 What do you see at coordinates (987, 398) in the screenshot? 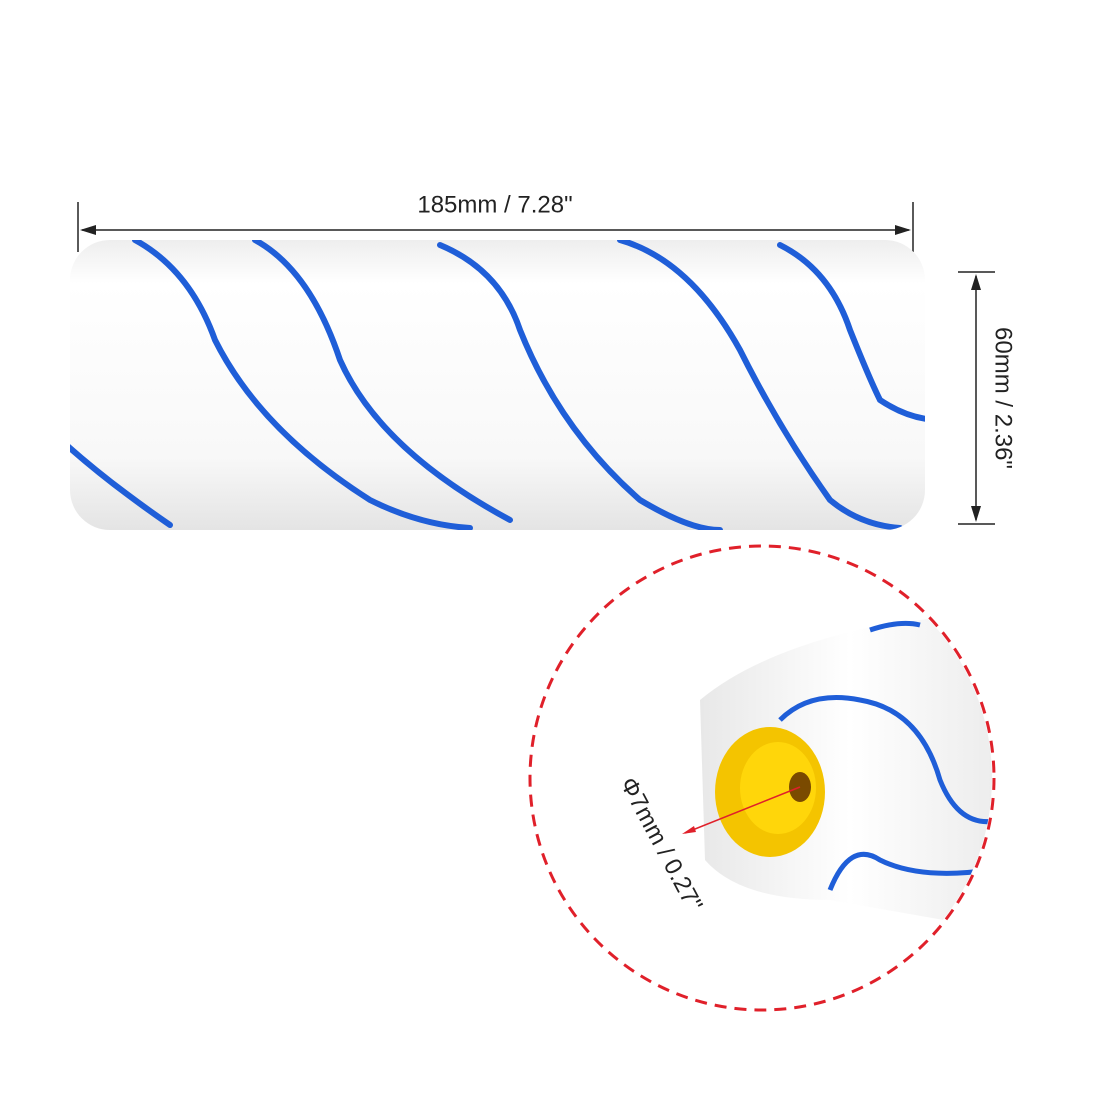
I see `diameter-dimension: 60mm / 2.36"` at bounding box center [987, 398].